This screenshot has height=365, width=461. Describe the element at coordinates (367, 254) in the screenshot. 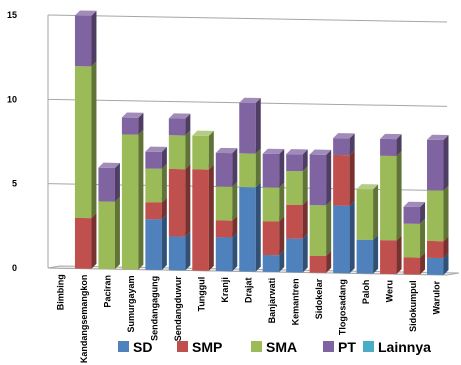

I see `bar-segment-sd-paloh` at that location.